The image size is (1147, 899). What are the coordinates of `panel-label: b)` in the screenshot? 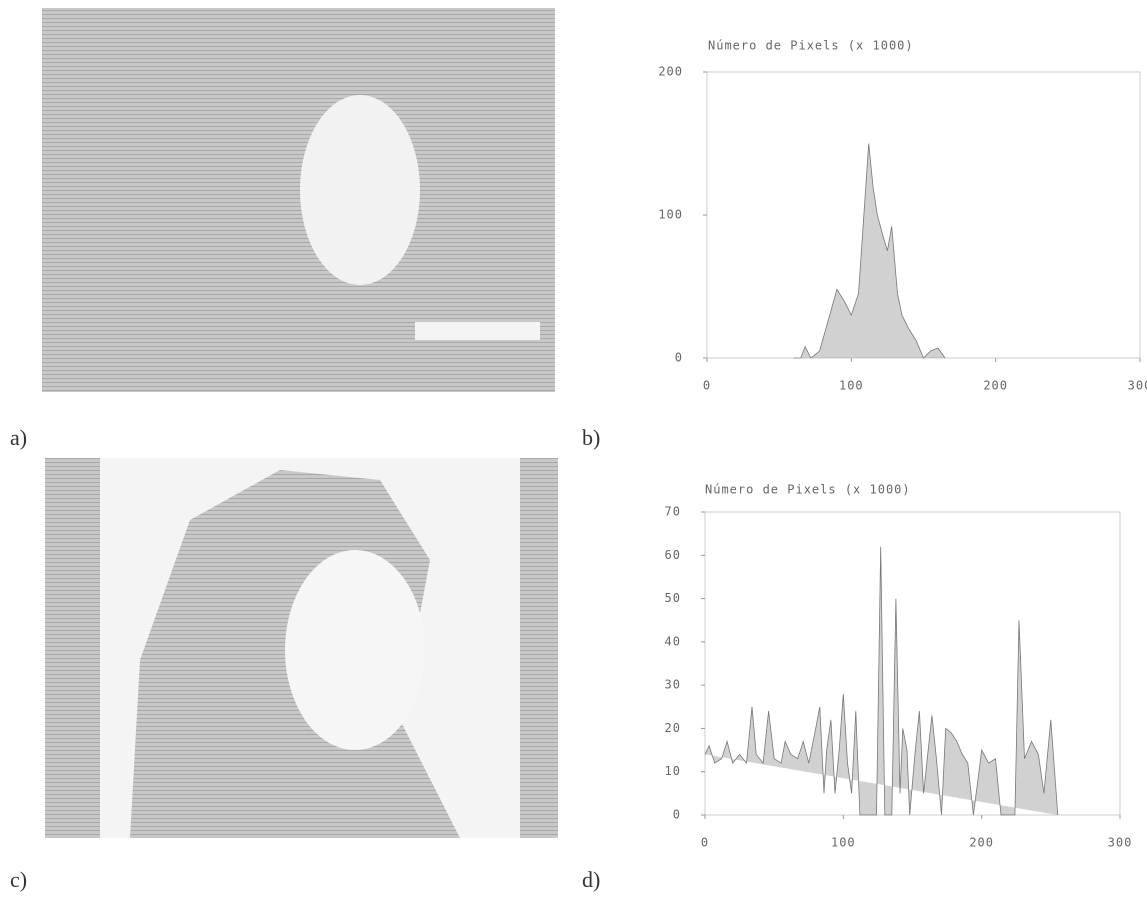 It's located at (591, 437).